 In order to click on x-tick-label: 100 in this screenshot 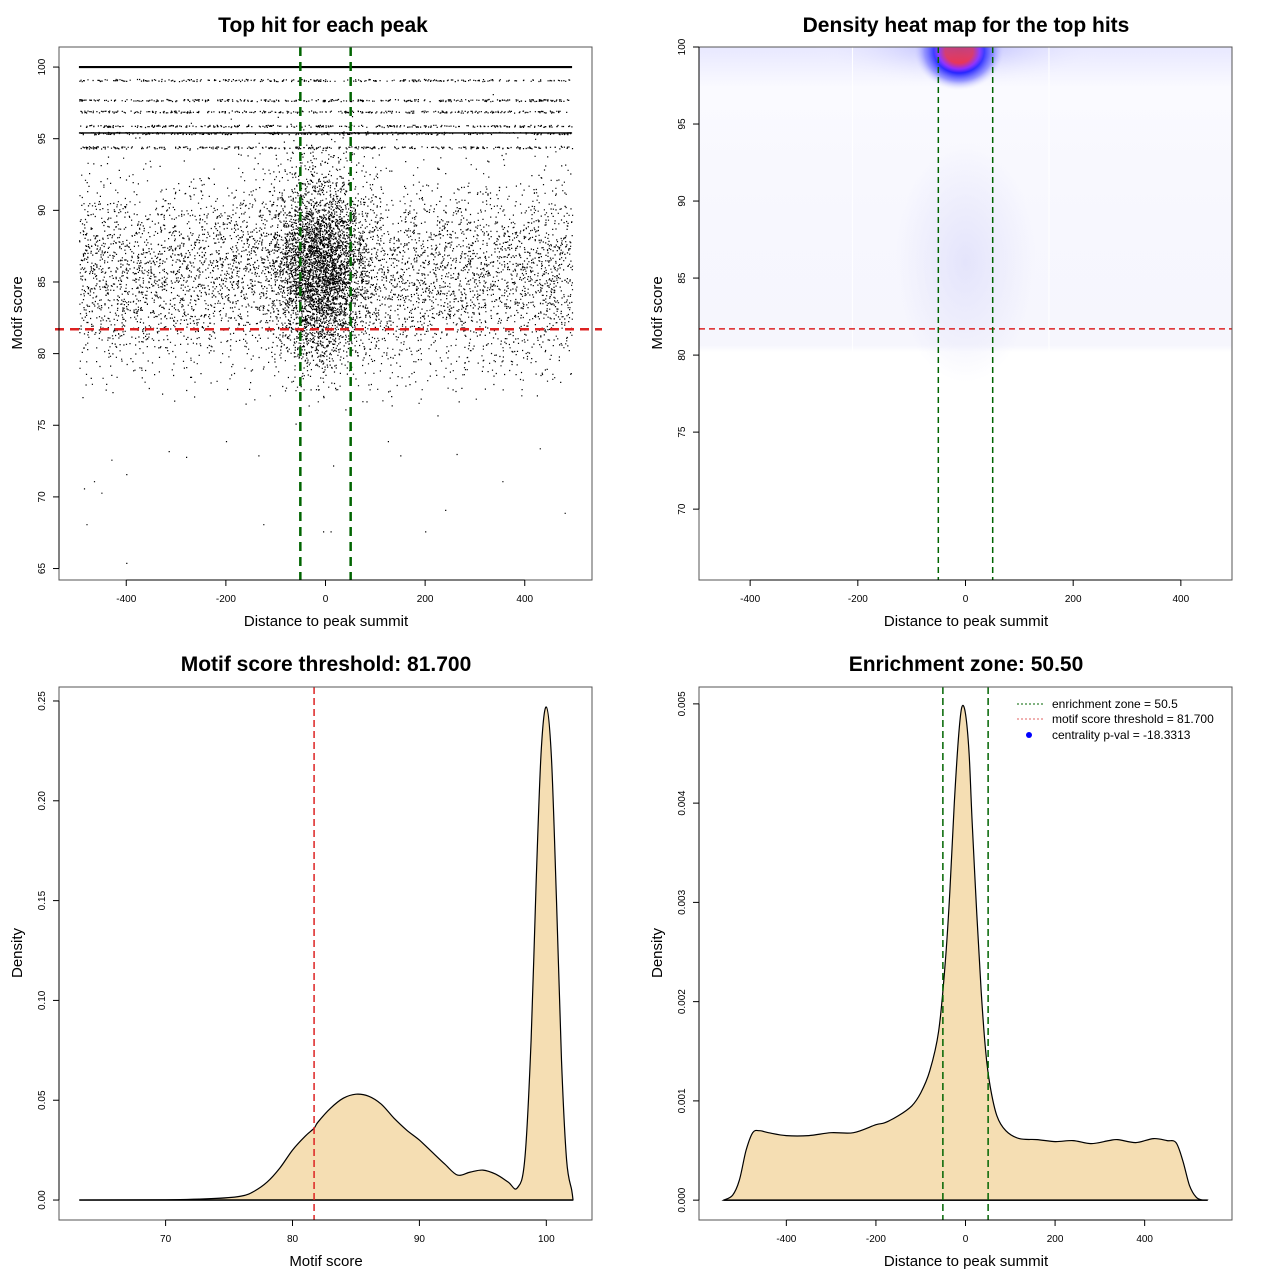, I will do `click(546, 1239)`.